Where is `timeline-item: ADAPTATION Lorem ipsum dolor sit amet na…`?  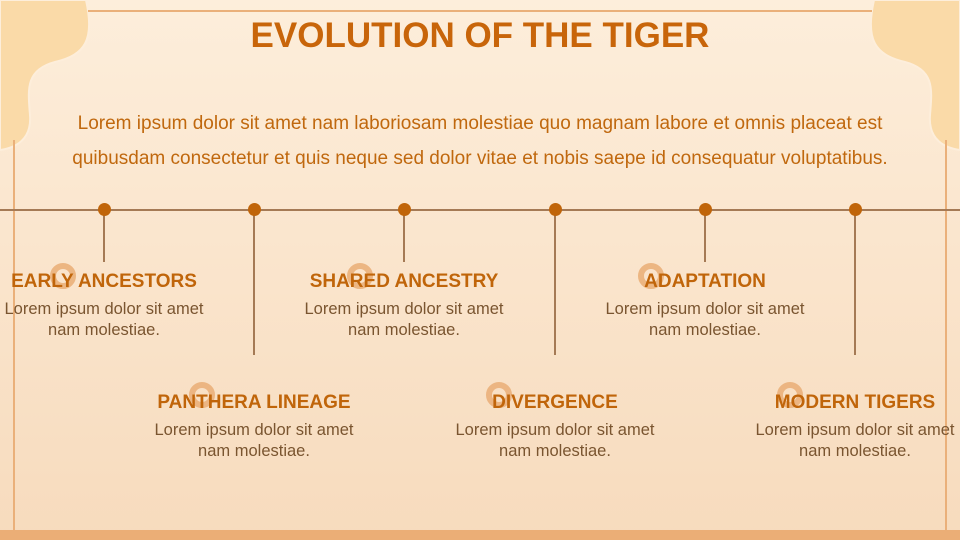
timeline-item: ADAPTATION Lorem ipsum dolor sit amet na… is located at coordinates (705, 305).